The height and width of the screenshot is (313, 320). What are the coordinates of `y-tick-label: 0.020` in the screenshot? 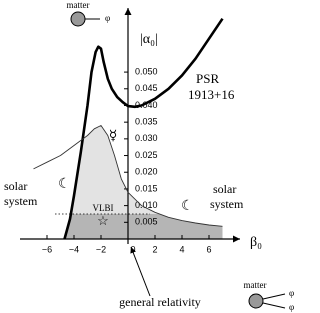 It's located at (146, 172).